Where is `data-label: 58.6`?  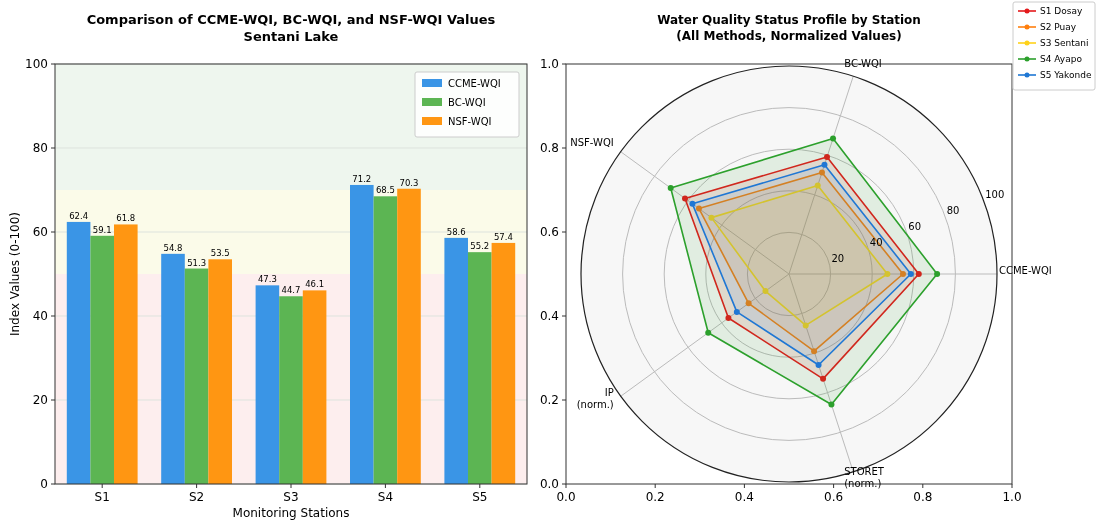
data-label: 58.6 is located at coordinates (456, 231).